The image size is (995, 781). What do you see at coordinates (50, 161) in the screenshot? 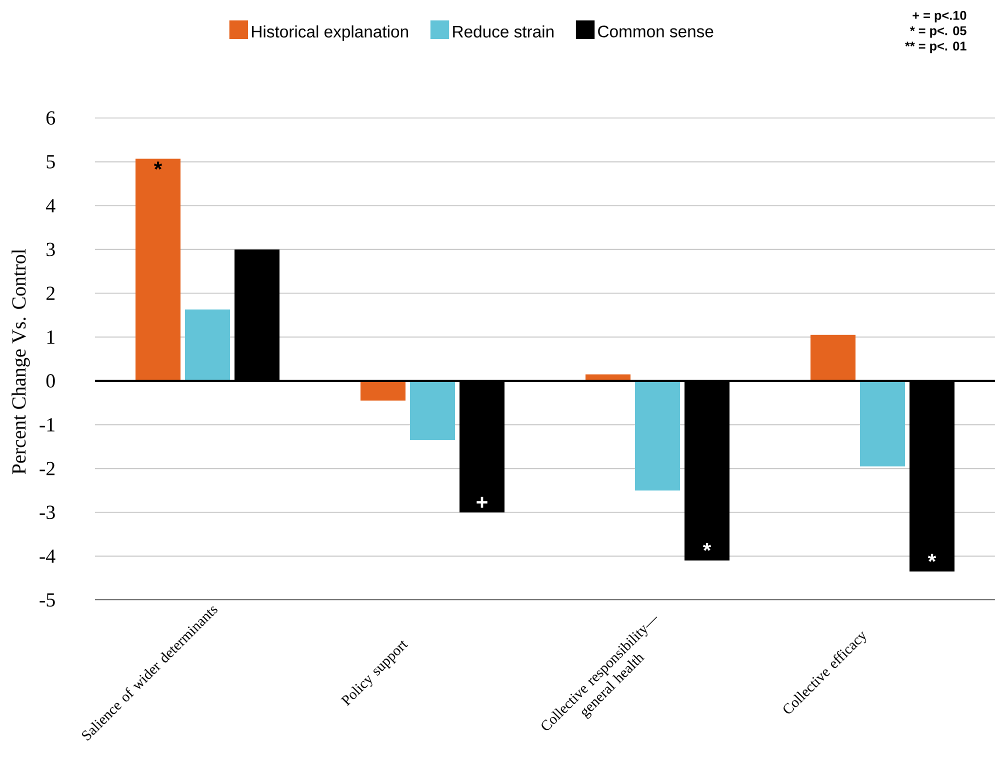
I see `y-tick-label: 5` at bounding box center [50, 161].